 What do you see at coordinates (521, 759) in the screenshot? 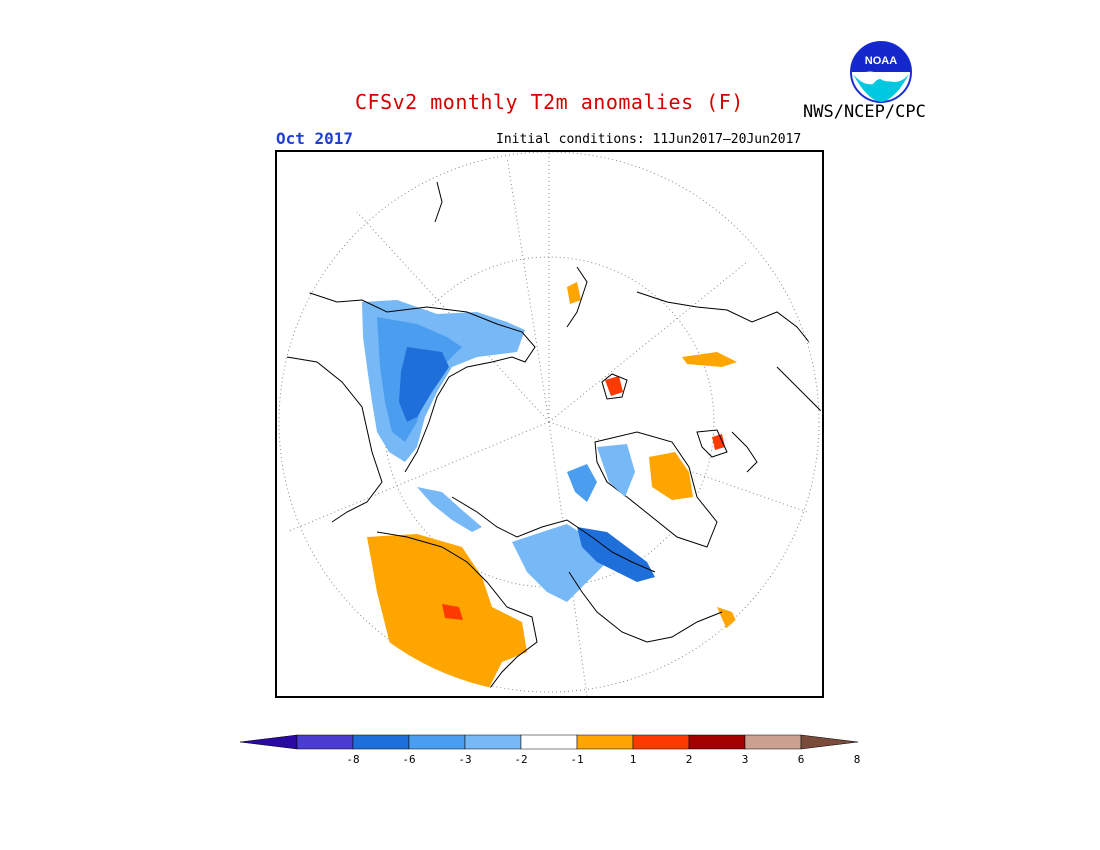
I see `colorbar-tick-label: -2` at bounding box center [521, 759].